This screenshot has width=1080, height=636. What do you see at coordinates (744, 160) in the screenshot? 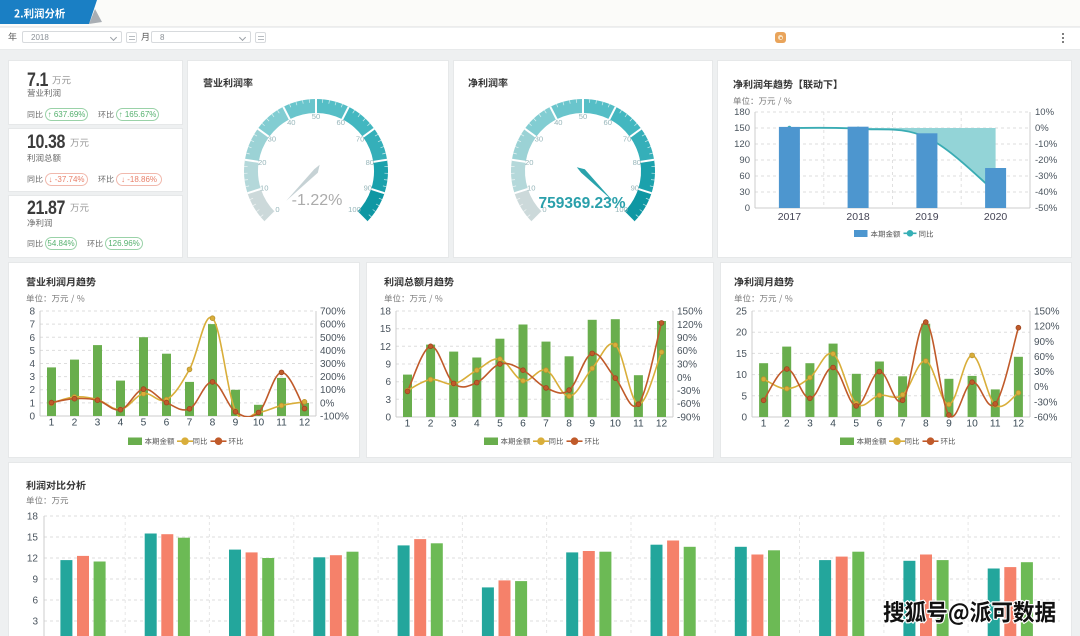
I see `svg-text: 90` at bounding box center [744, 160].